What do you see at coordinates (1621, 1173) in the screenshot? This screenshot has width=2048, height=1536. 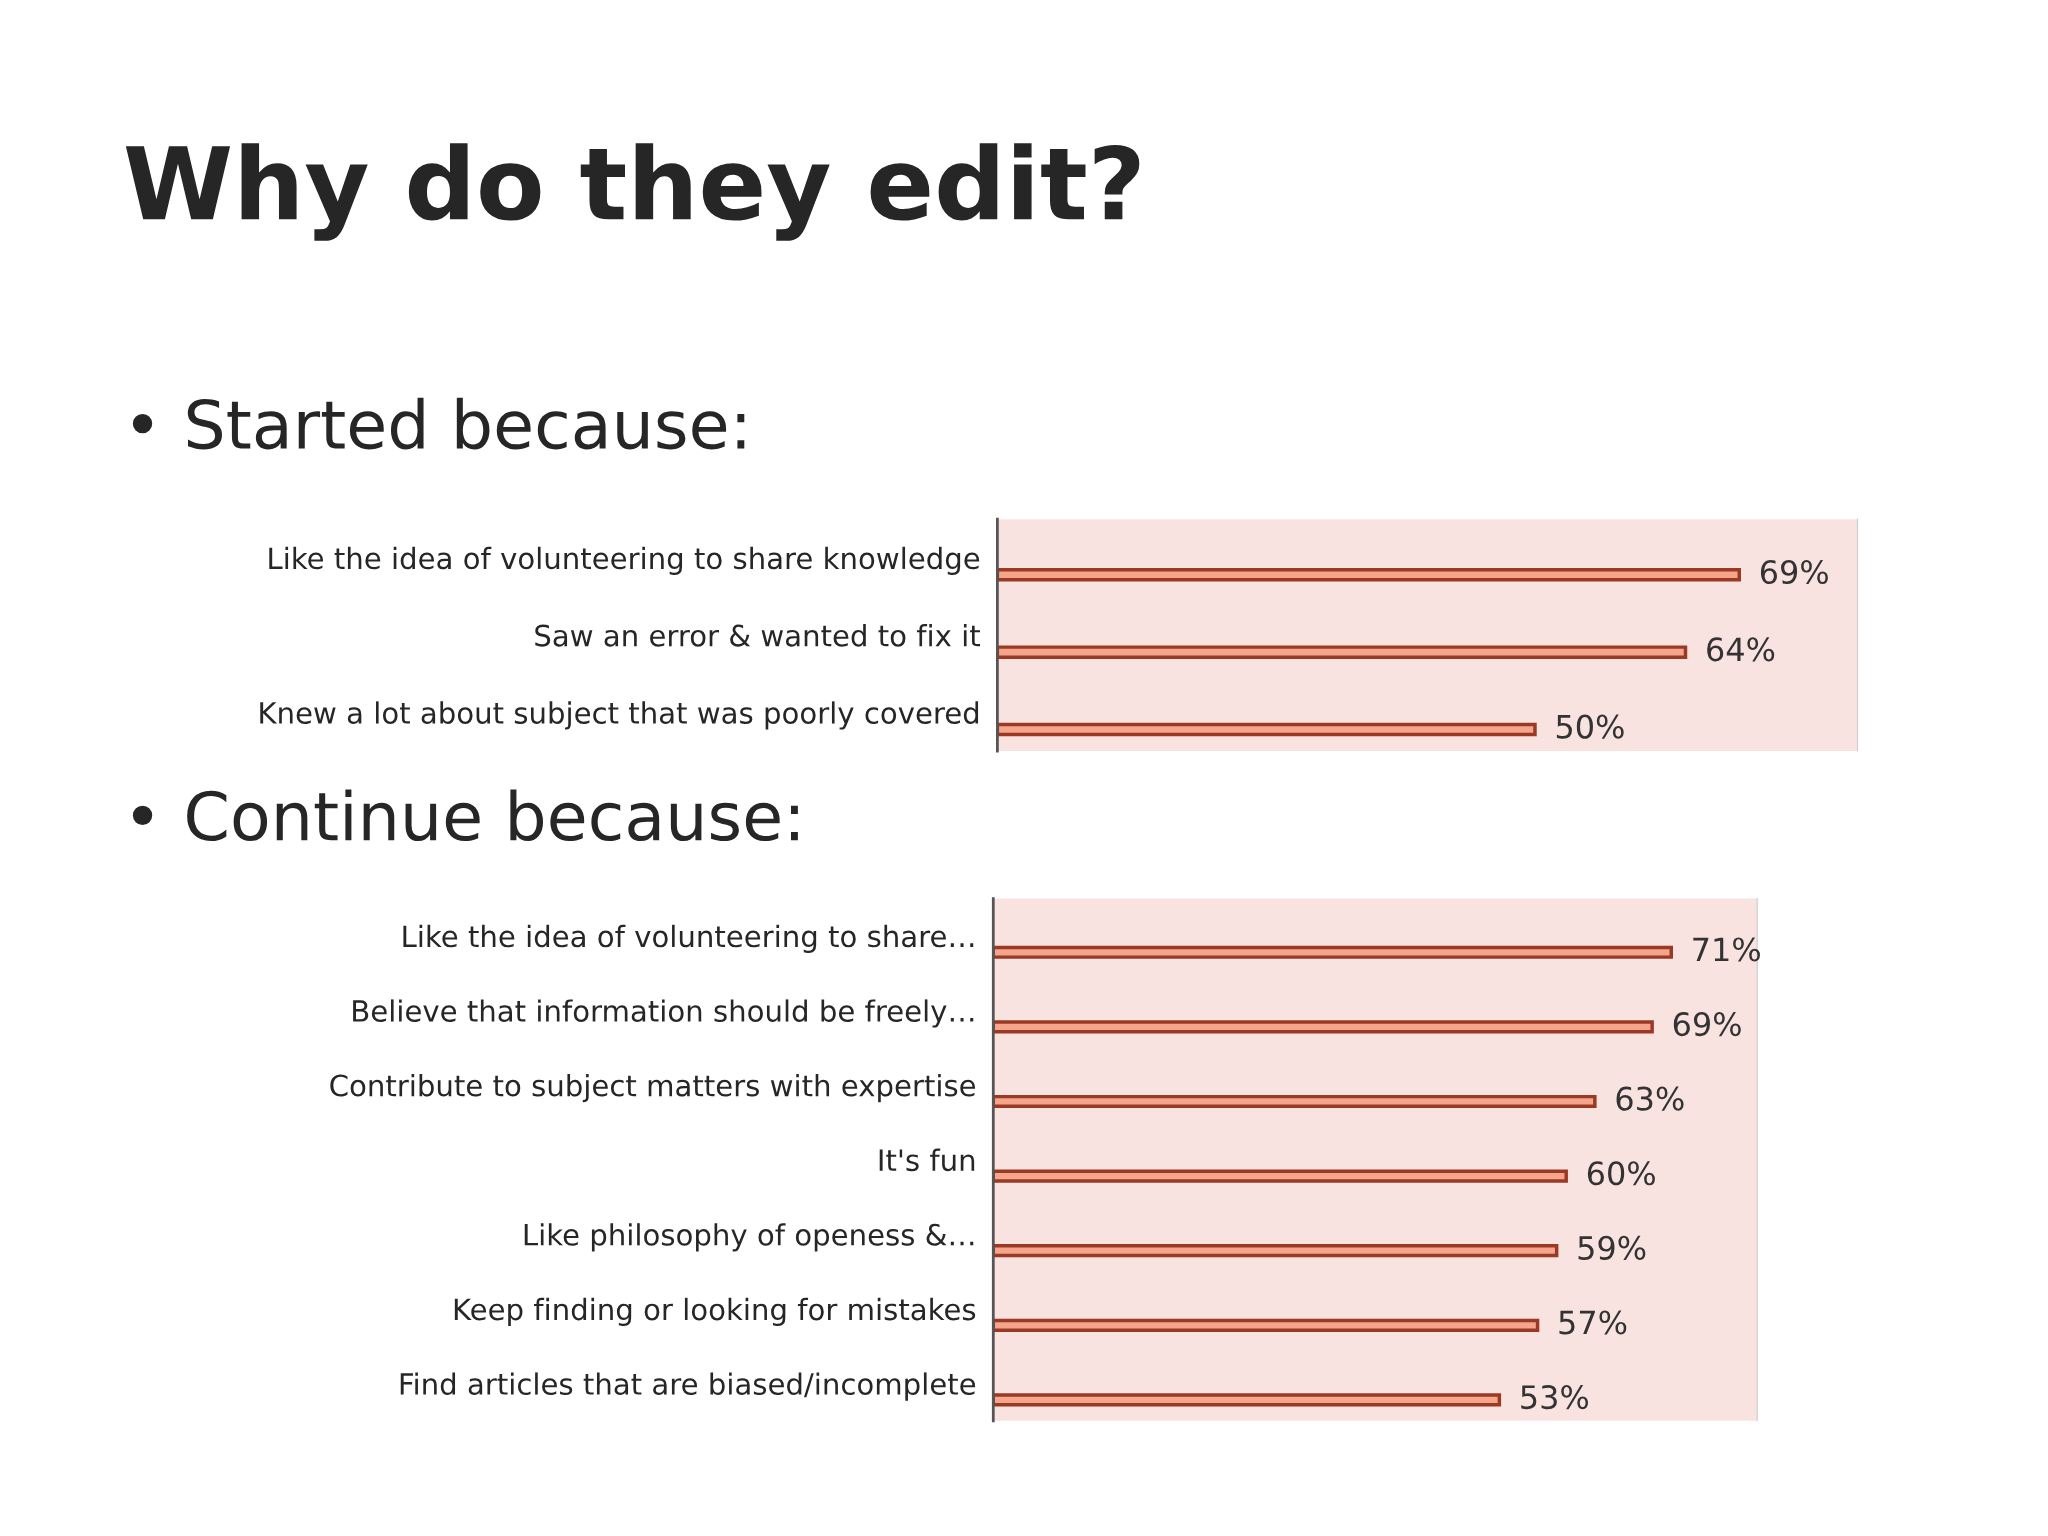 I see `data-label: 60%` at bounding box center [1621, 1173].